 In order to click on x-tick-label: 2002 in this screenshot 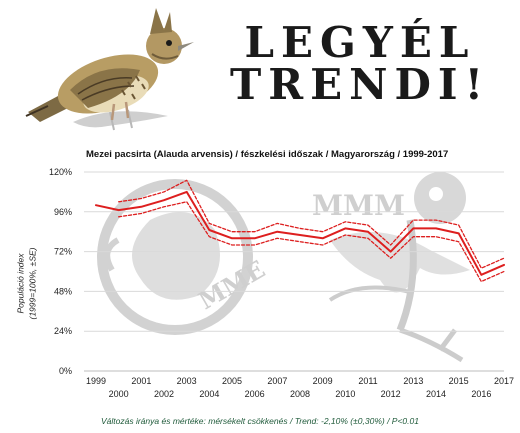, I will do `click(164, 394)`.